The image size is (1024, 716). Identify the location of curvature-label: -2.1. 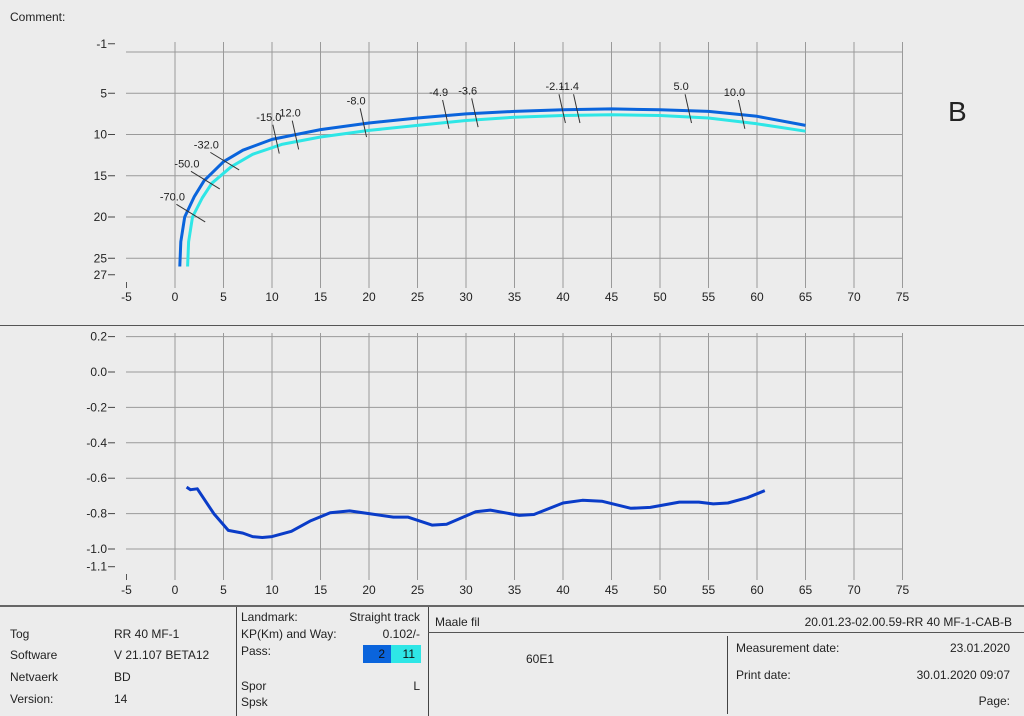
(555, 87).